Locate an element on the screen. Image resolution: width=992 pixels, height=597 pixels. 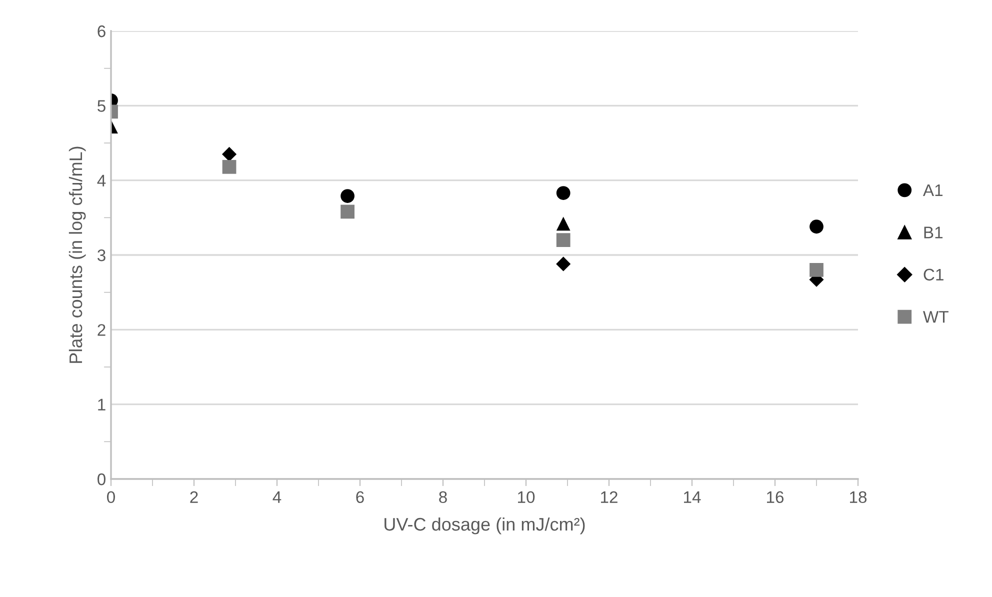
y-axis-title: Plate counts (in log cfu/mL) is located at coordinates (77, 254).